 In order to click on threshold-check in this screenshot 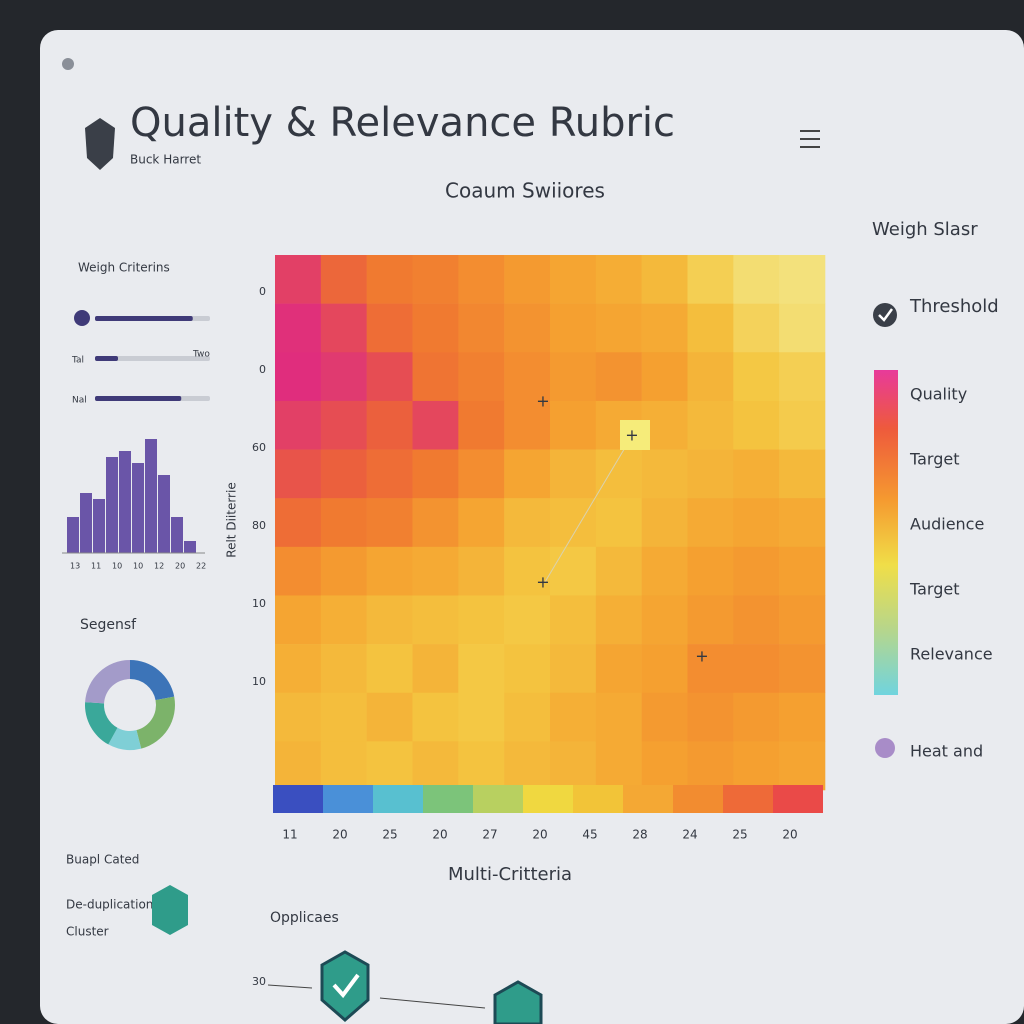, I will do `click(885, 315)`.